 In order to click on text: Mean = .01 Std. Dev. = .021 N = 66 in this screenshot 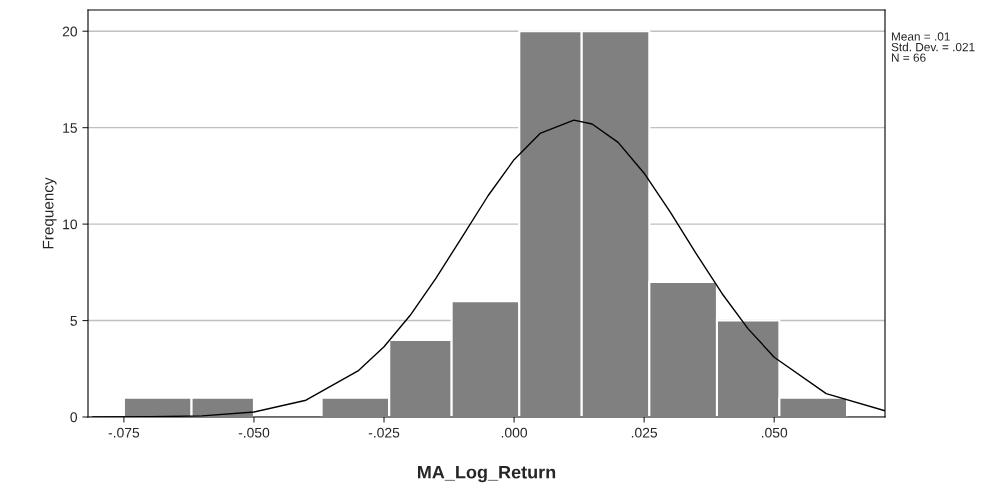, I will do `click(933, 47)`.